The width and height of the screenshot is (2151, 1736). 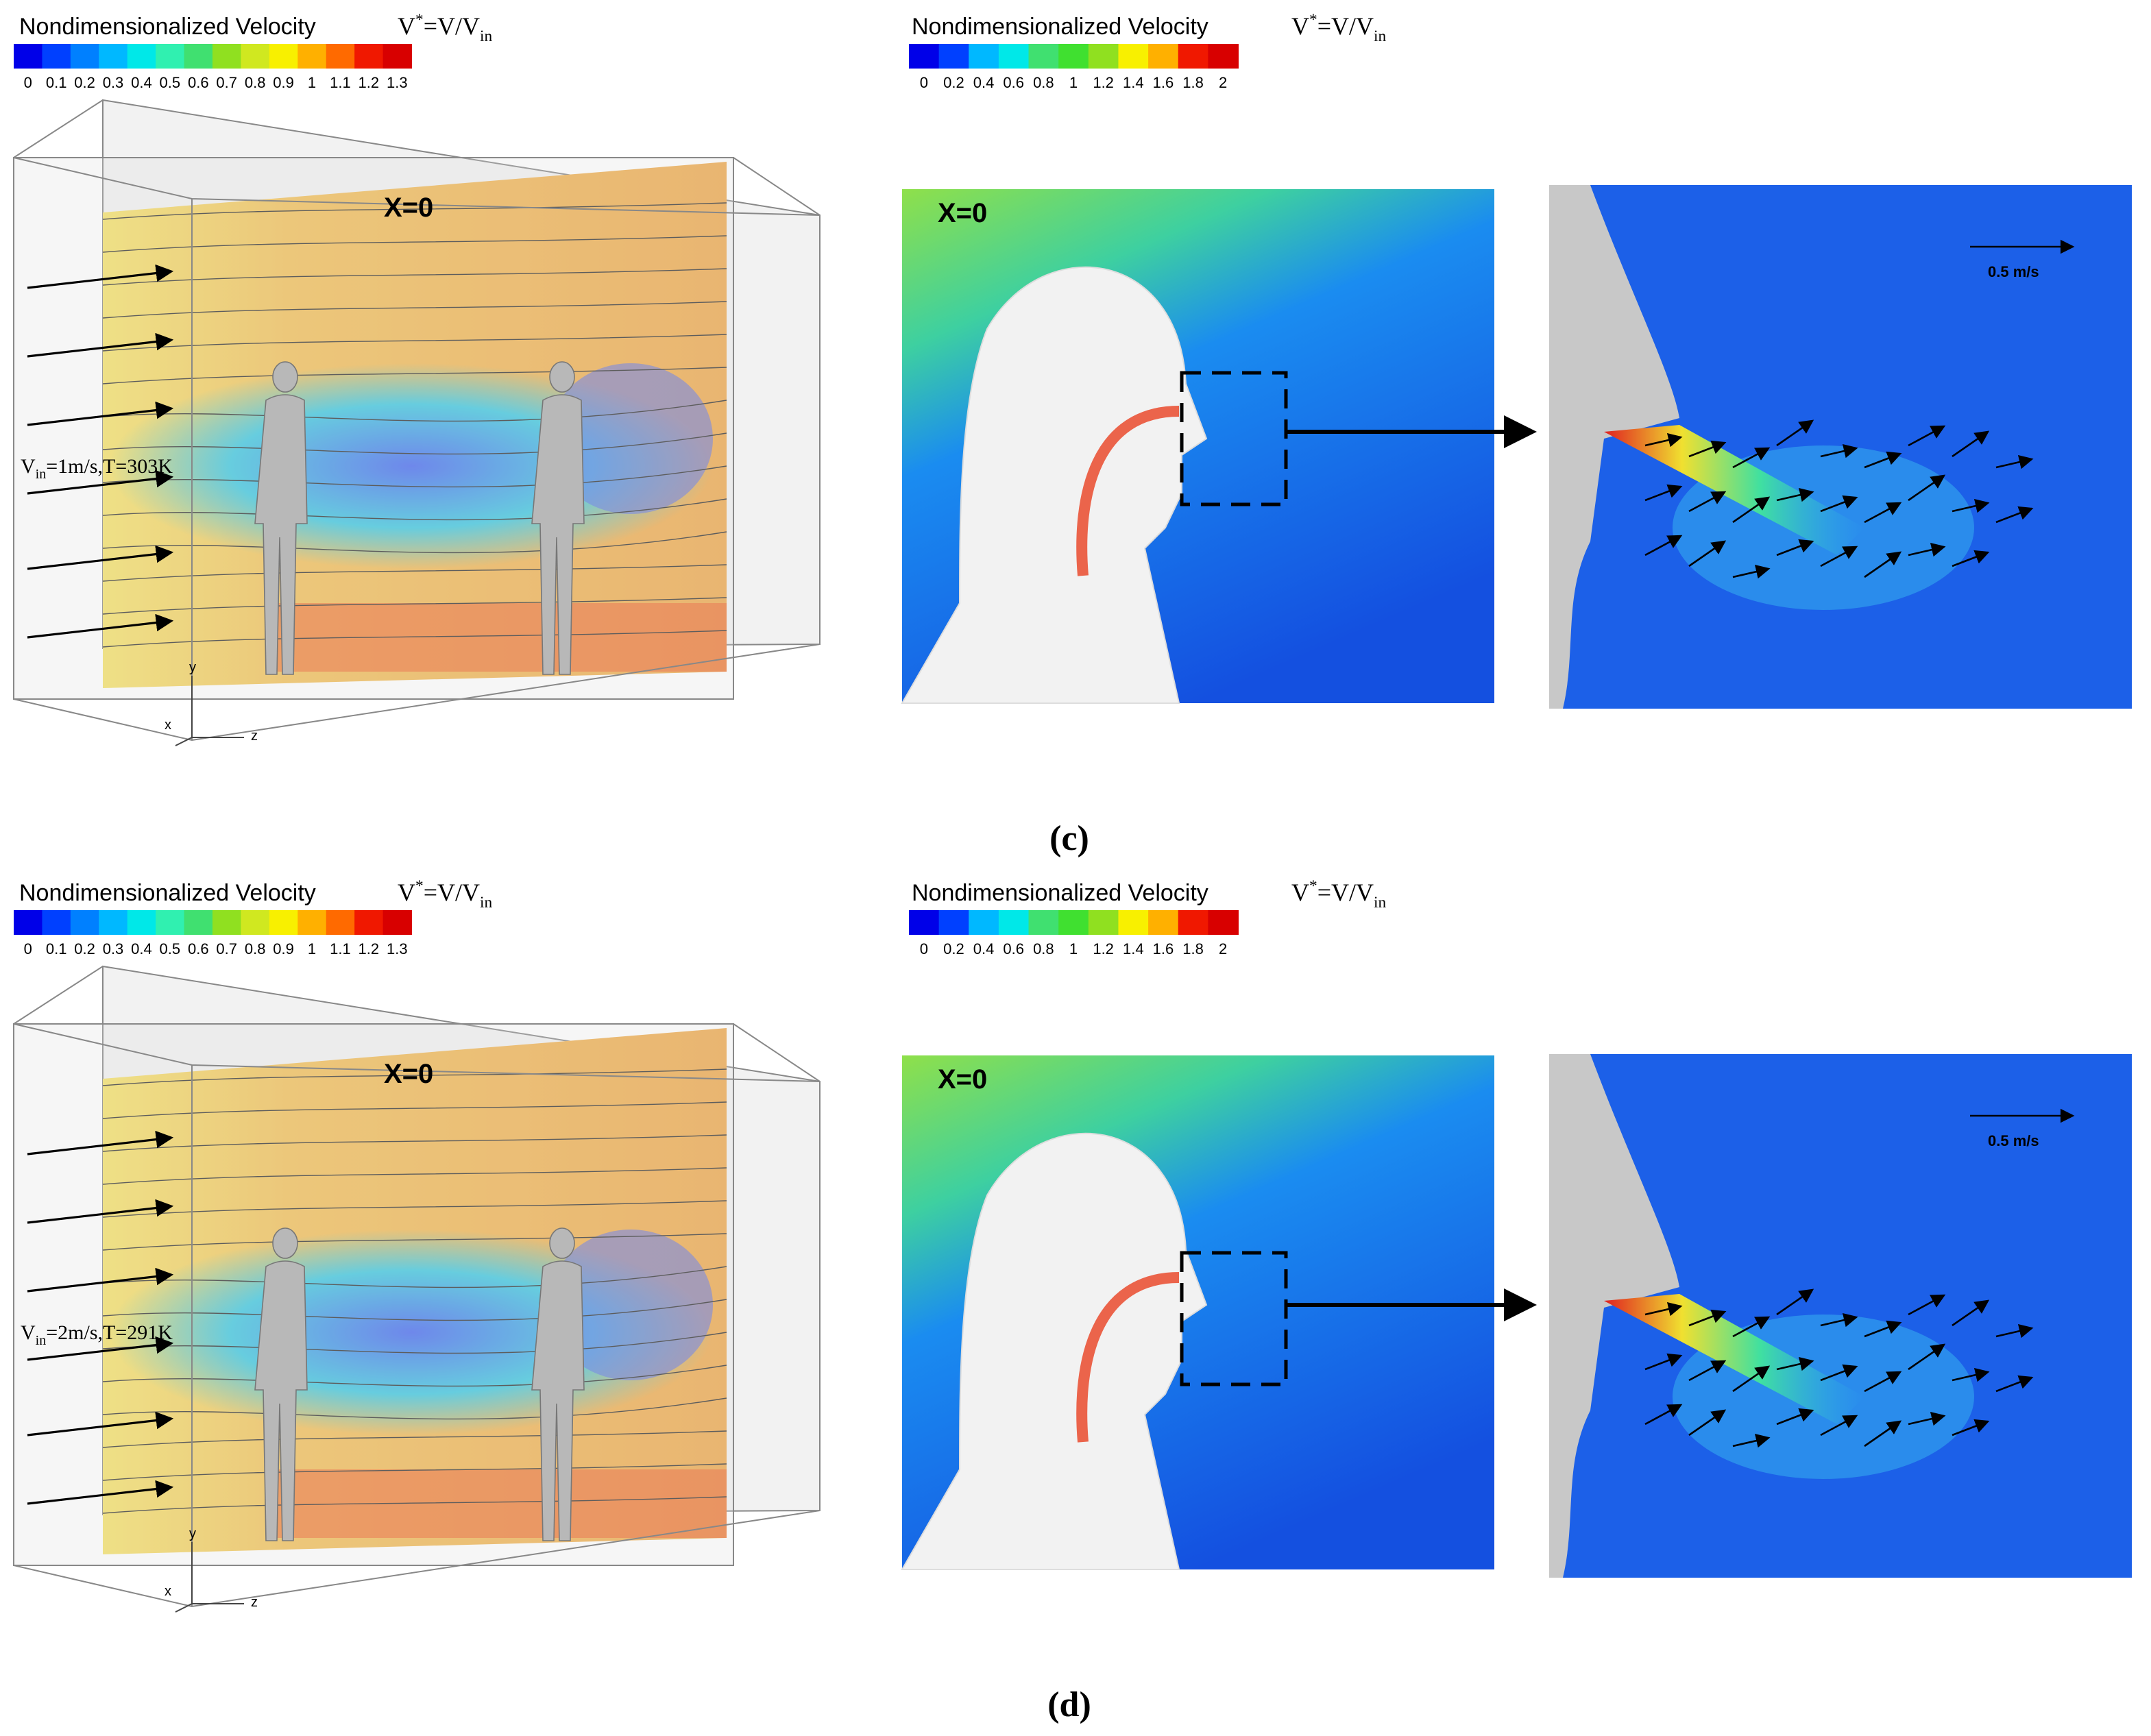 I want to click on human-model, so click(x=281, y=1384).